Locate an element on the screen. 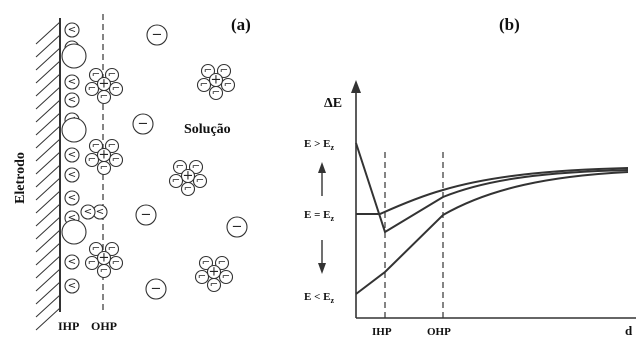 The height and width of the screenshot is (337, 641). electrode-hatching is located at coordinates (48, 176).